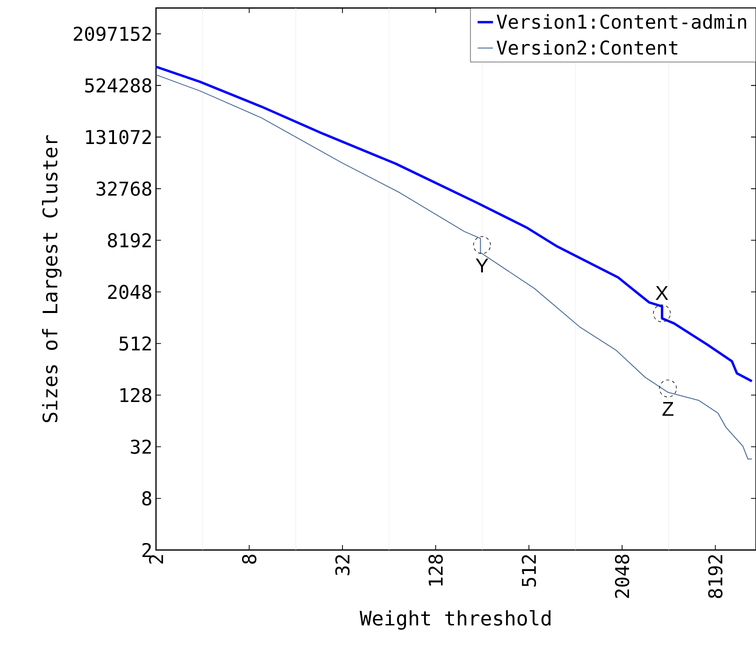 Image resolution: width=756 pixels, height=651 pixels. What do you see at coordinates (112, 33) in the screenshot?
I see `y-tick-label: 2097152` at bounding box center [112, 33].